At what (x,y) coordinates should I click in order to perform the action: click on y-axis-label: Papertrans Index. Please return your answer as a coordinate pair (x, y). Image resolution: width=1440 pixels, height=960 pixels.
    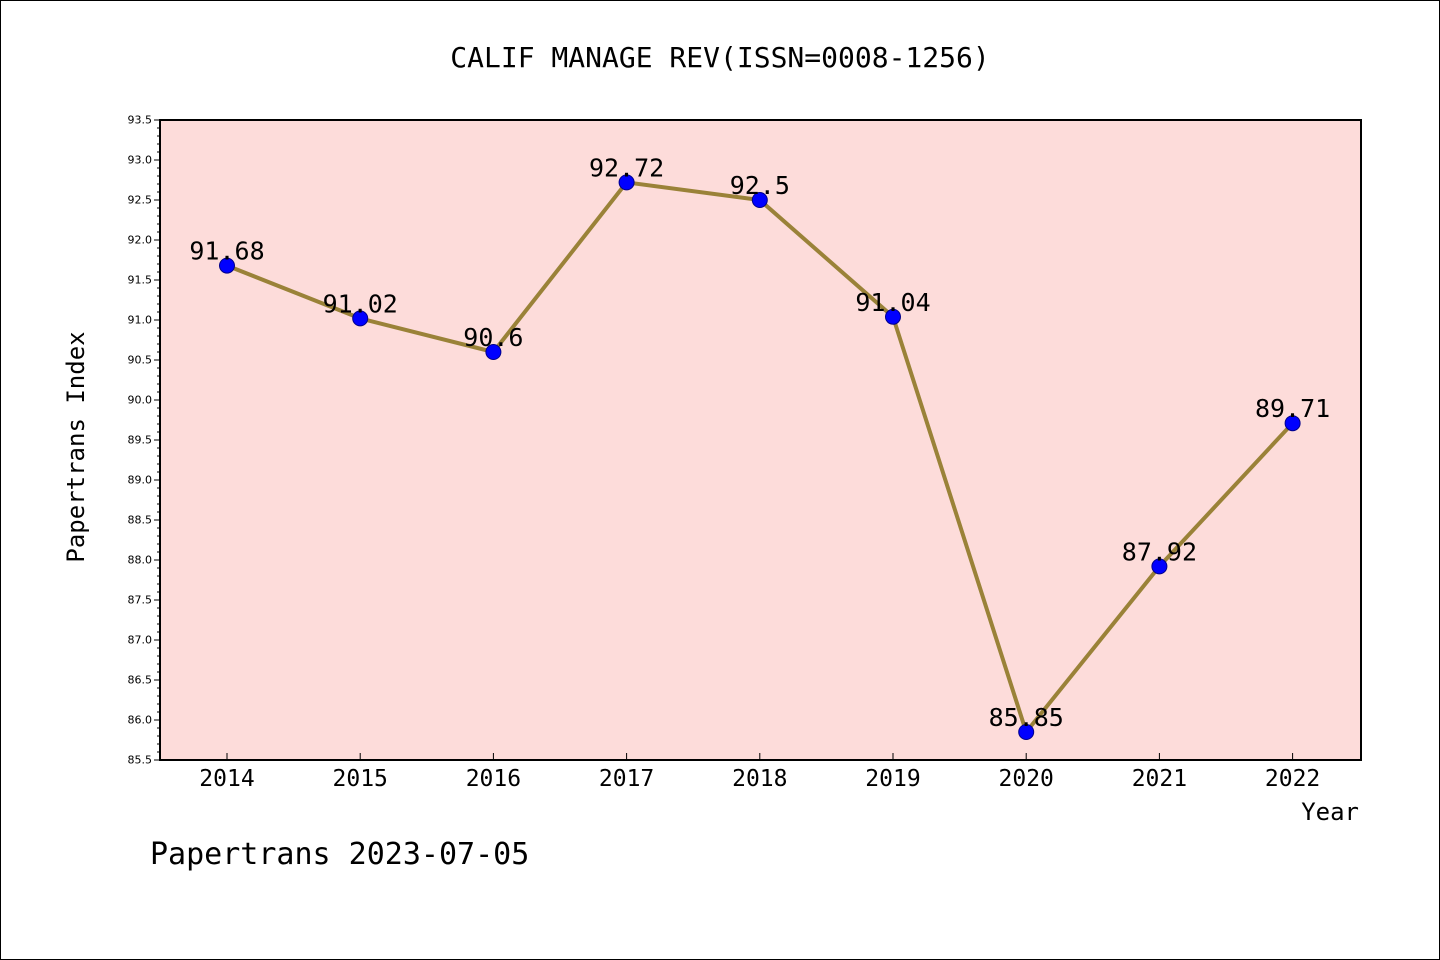
    Looking at the image, I should click on (76, 446).